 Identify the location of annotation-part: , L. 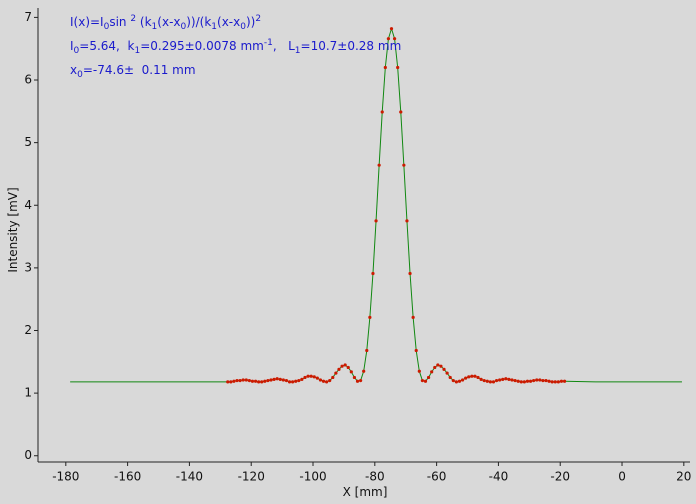
(284, 46).